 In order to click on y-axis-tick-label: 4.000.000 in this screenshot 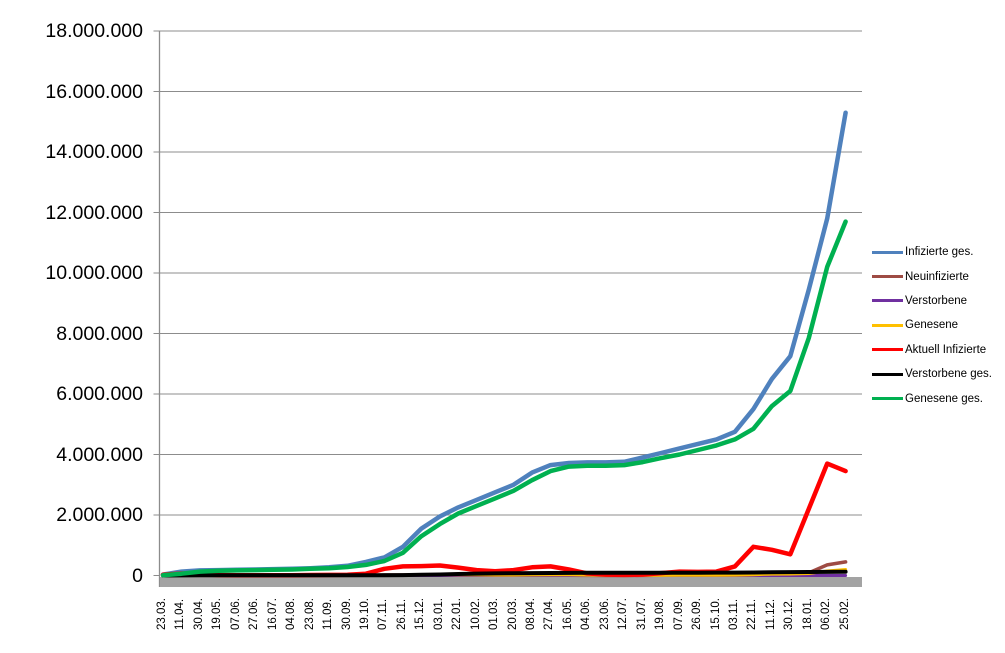, I will do `click(99, 454)`.